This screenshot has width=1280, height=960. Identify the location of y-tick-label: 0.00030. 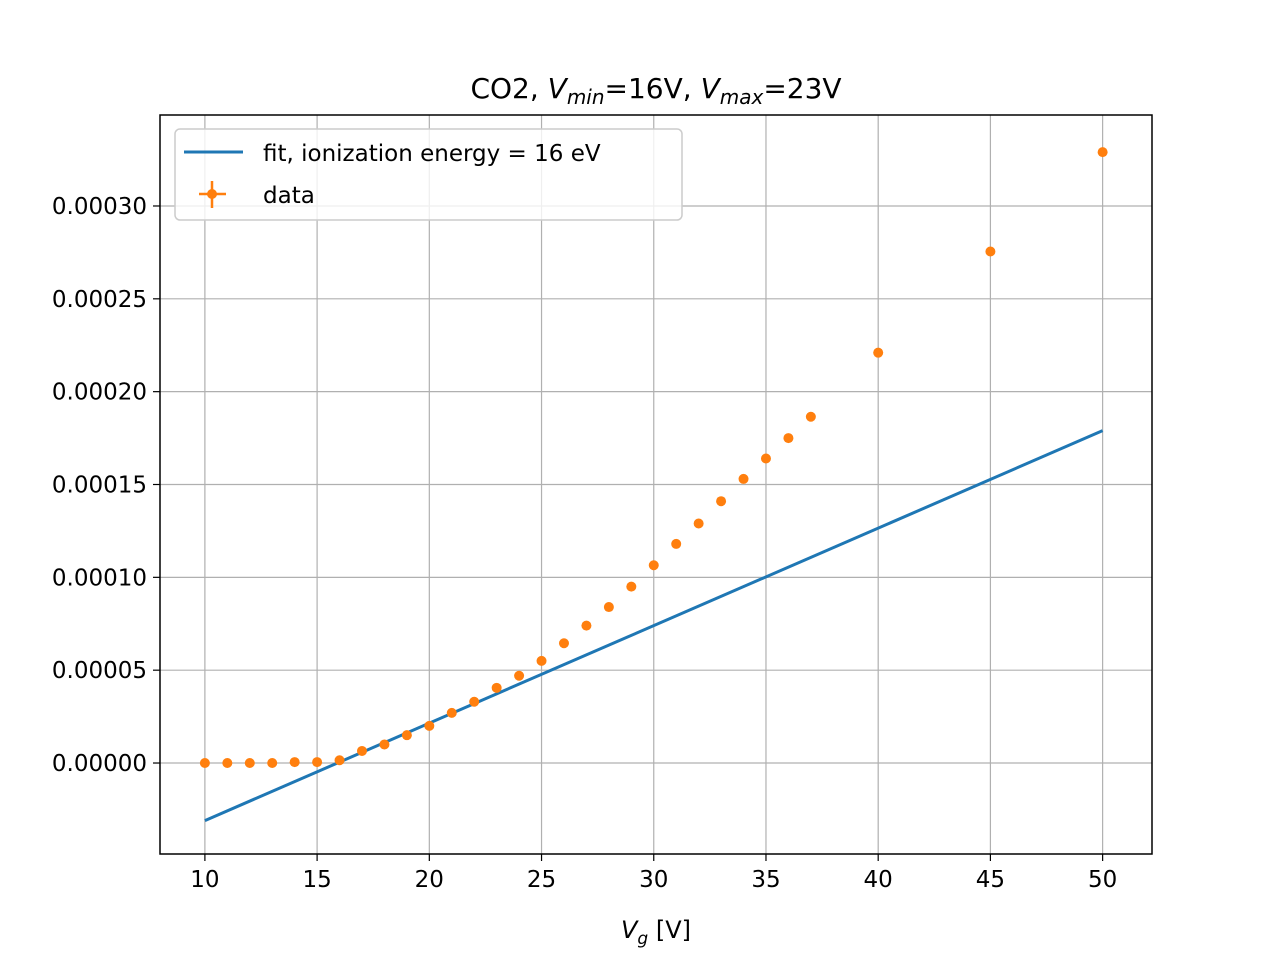
(99, 207).